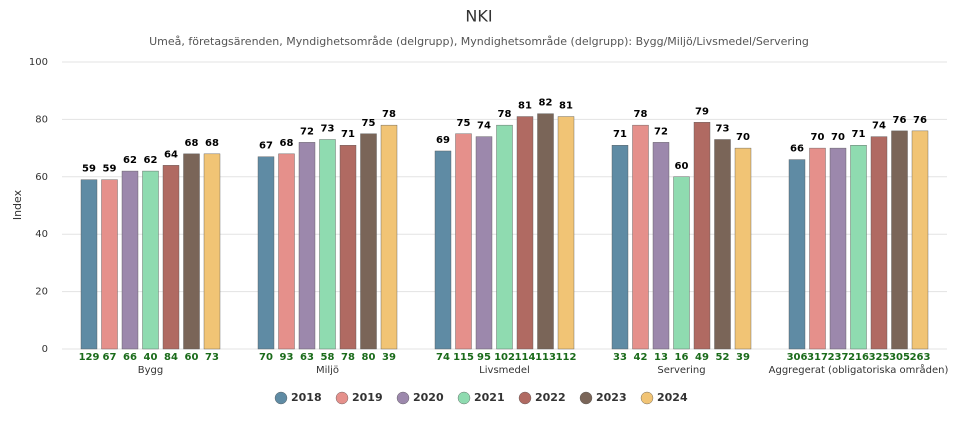 The height and width of the screenshot is (438, 958). I want to click on count-label: 95, so click(484, 357).